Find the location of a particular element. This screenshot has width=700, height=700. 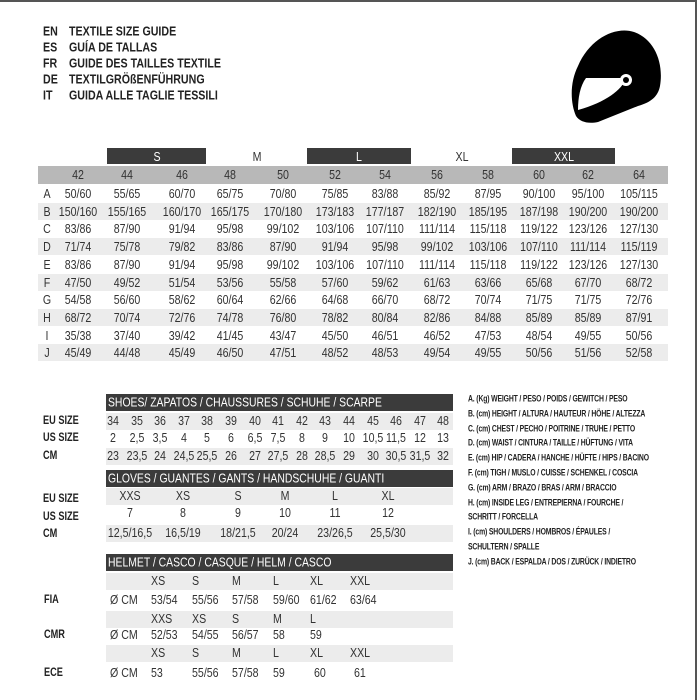

row-key: H is located at coordinates (47, 317).